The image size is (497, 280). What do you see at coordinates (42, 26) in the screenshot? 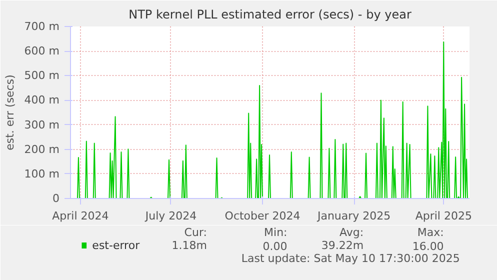
I see `y-tick-label: 700 m` at bounding box center [42, 26].